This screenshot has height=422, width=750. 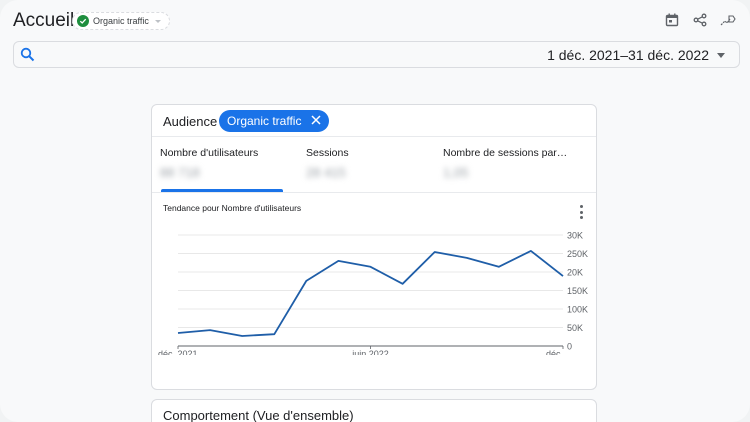 I want to click on metric-value: 28 415, so click(x=326, y=172).